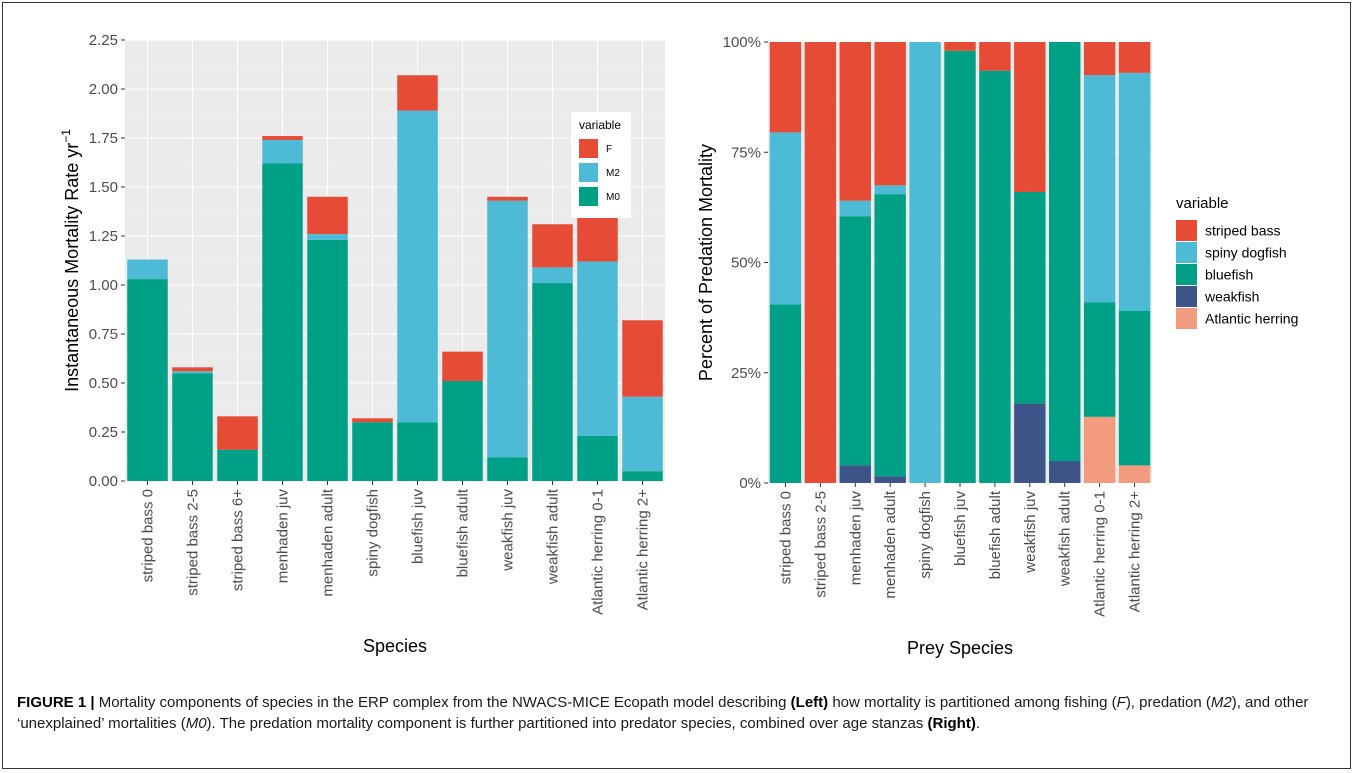 This screenshot has width=1355, height=773. Describe the element at coordinates (196, 723) in the screenshot. I see `caption-term-m0: M0` at that location.